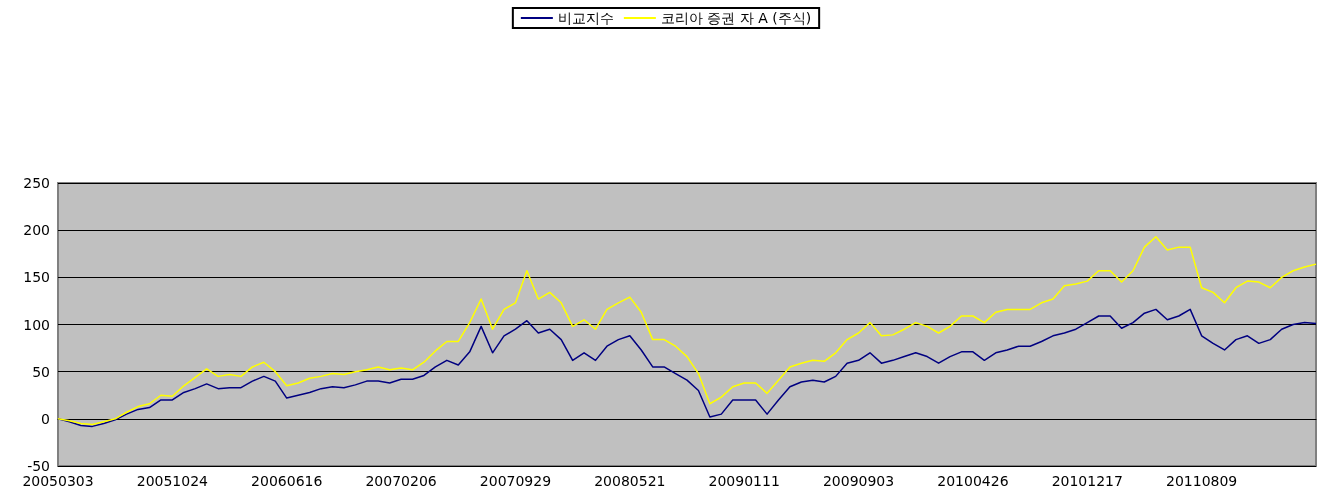  I want to click on legend-label: 비교지수, so click(585, 18).